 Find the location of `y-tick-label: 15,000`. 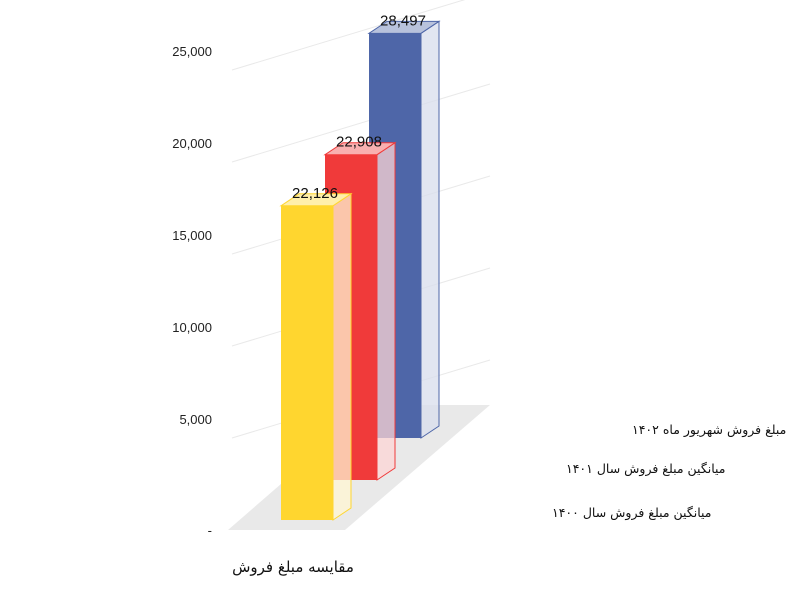

y-tick-label: 15,000 is located at coordinates (192, 235).